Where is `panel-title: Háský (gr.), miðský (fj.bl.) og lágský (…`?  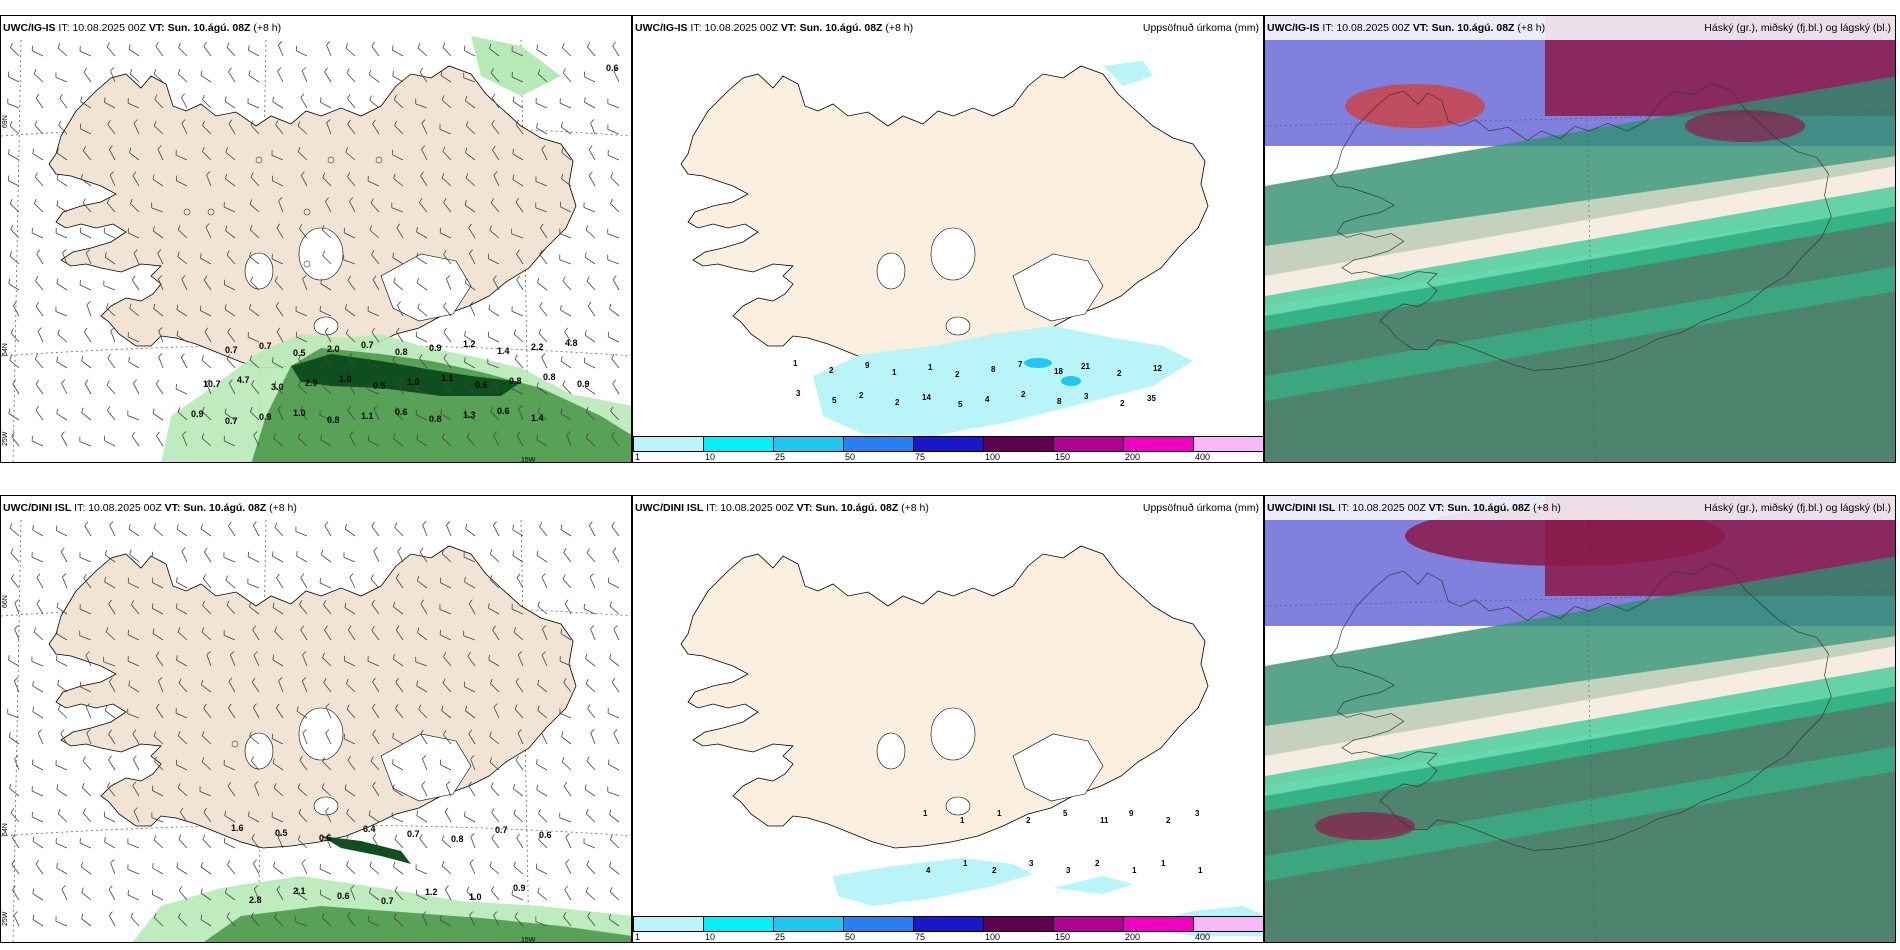
panel-title: Háský (gr.), miðský (fj.bl.) og lágský (… is located at coordinates (1797, 508).